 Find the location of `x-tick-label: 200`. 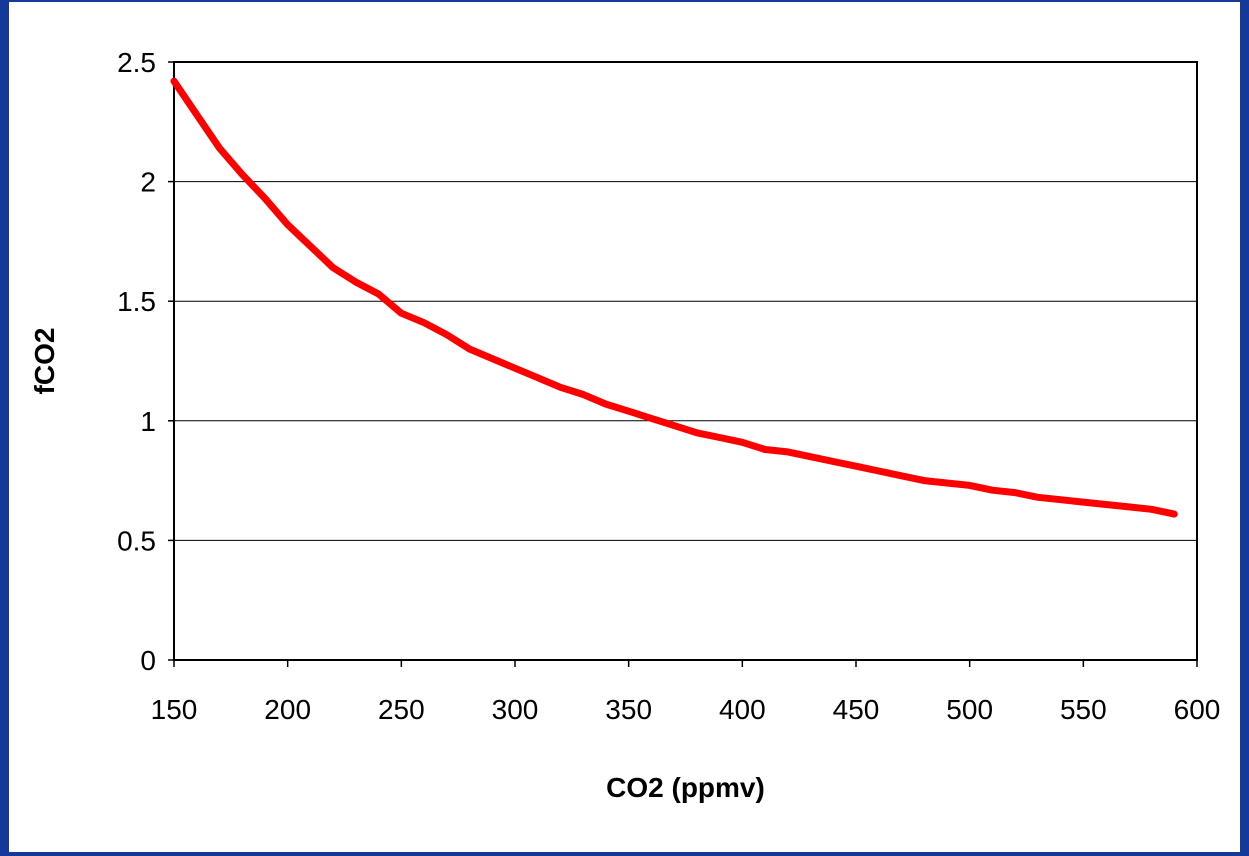

x-tick-label: 200 is located at coordinates (287, 709).